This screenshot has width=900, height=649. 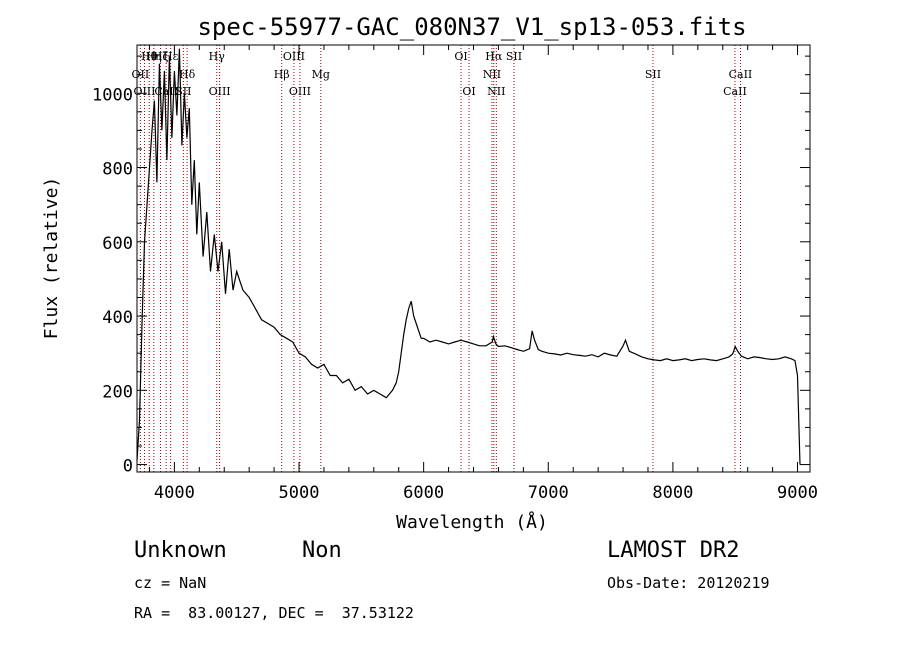 I want to click on object-class: Unknown, so click(x=180, y=550).